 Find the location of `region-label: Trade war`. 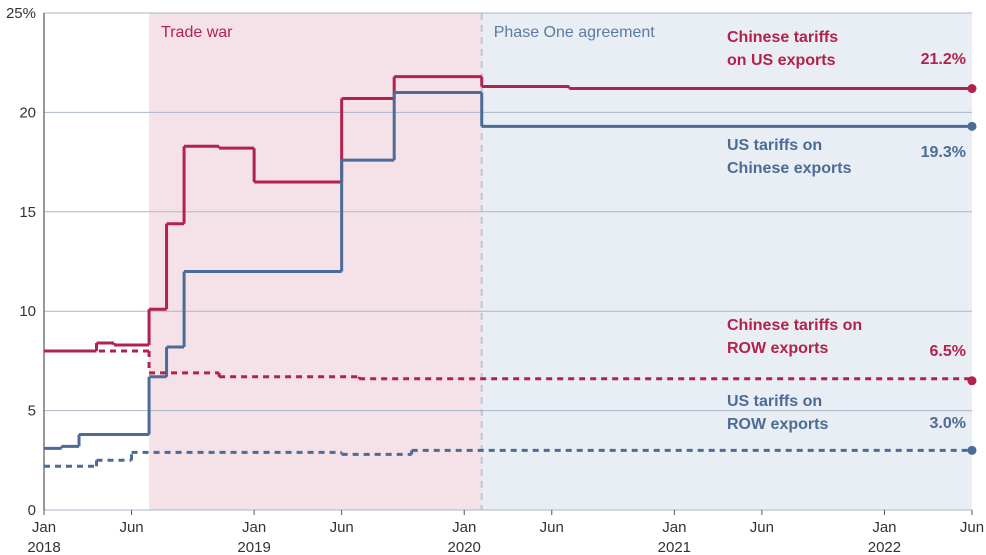

region-label: Trade war is located at coordinates (197, 32).